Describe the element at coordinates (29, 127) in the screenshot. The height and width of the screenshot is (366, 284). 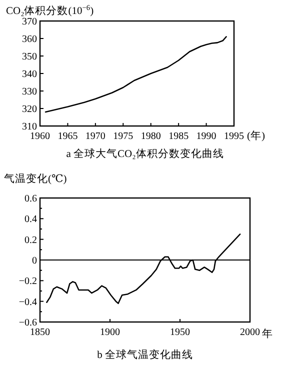
I see `ytick: 310` at that location.